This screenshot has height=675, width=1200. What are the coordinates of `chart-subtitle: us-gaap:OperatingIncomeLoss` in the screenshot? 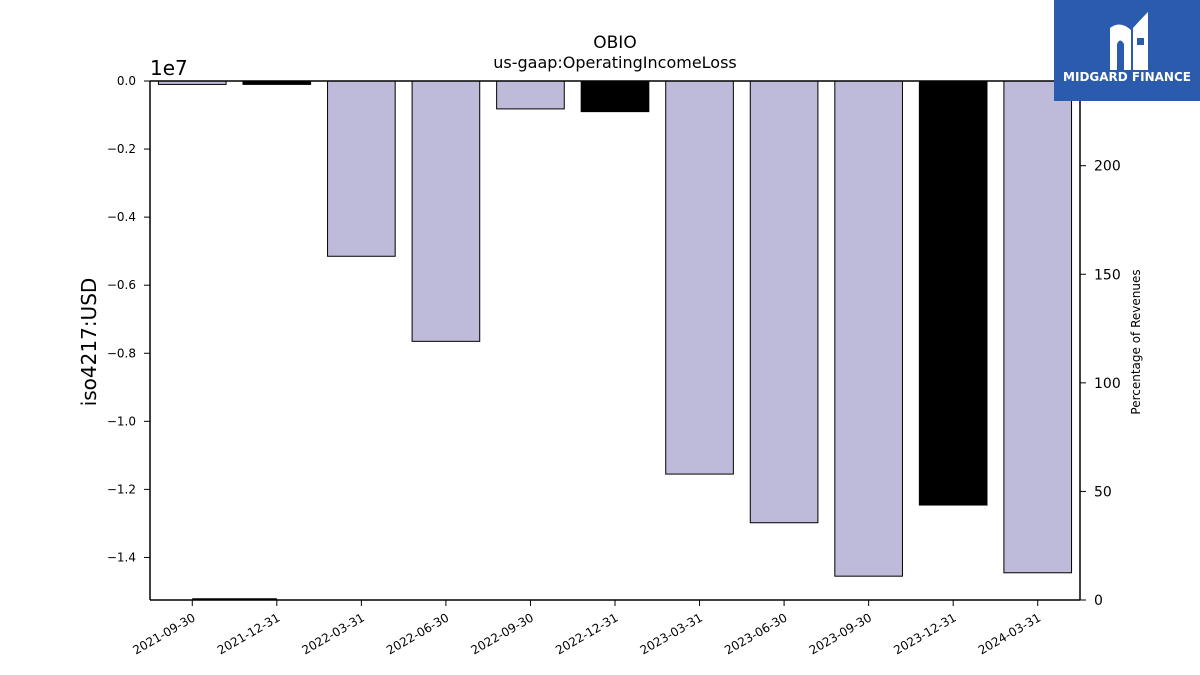 It's located at (615, 62).